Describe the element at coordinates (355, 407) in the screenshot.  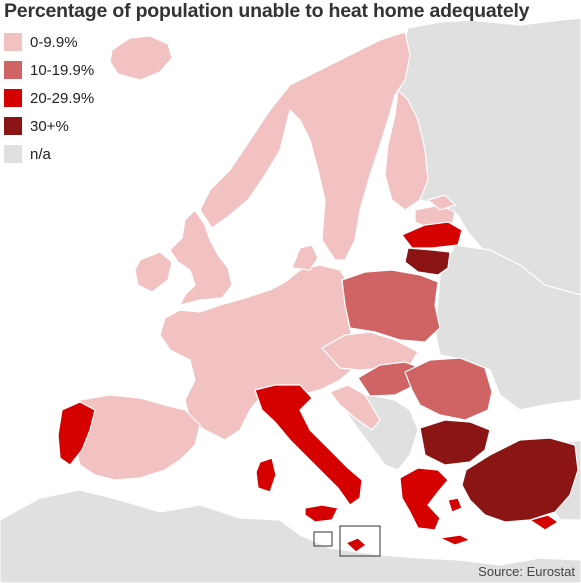
I see `slovenia-croatia` at that location.